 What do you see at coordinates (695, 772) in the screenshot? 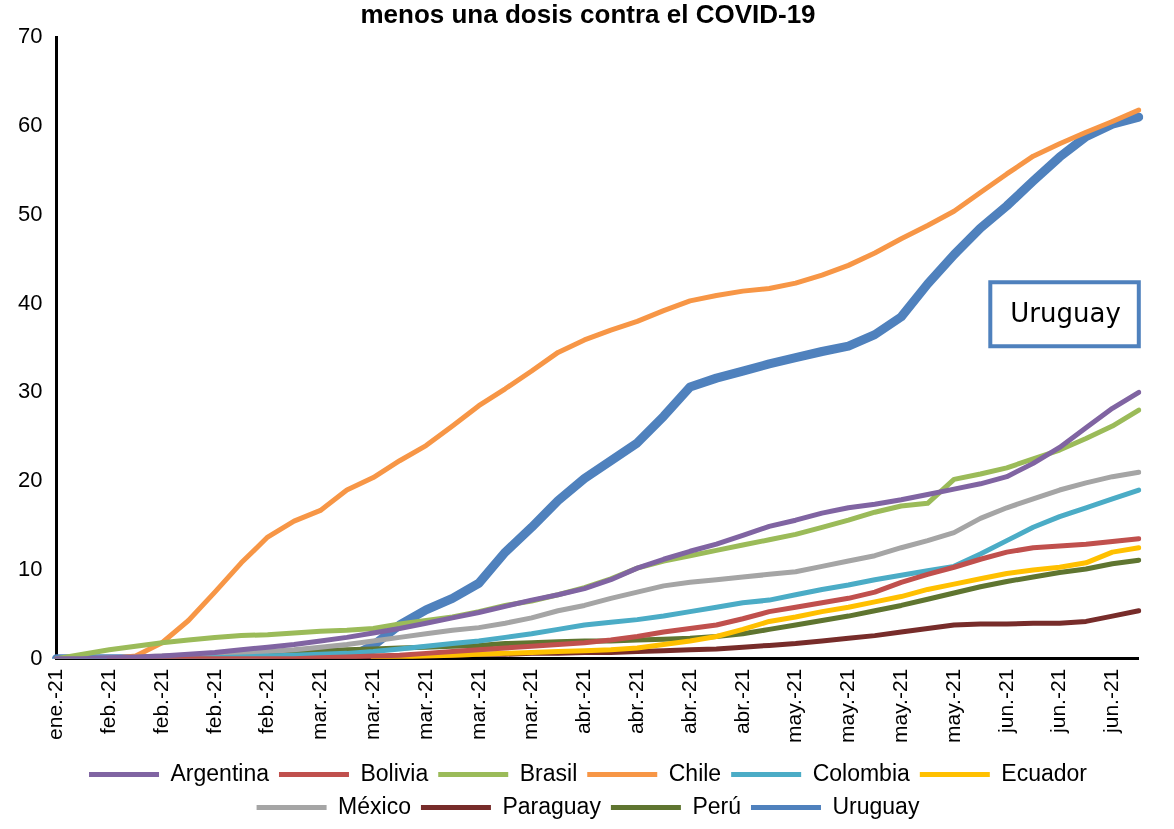
I see `legend-label: Chile` at bounding box center [695, 772].